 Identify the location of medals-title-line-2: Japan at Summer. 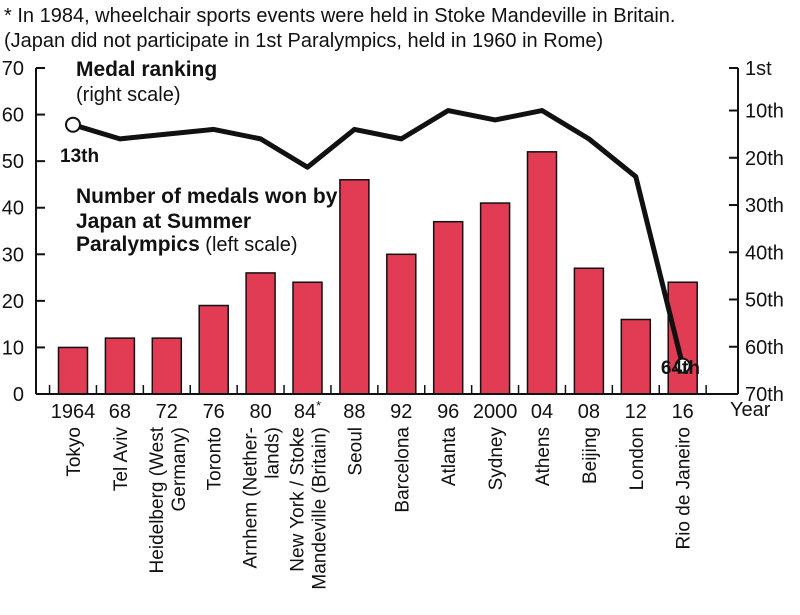
(163, 221).